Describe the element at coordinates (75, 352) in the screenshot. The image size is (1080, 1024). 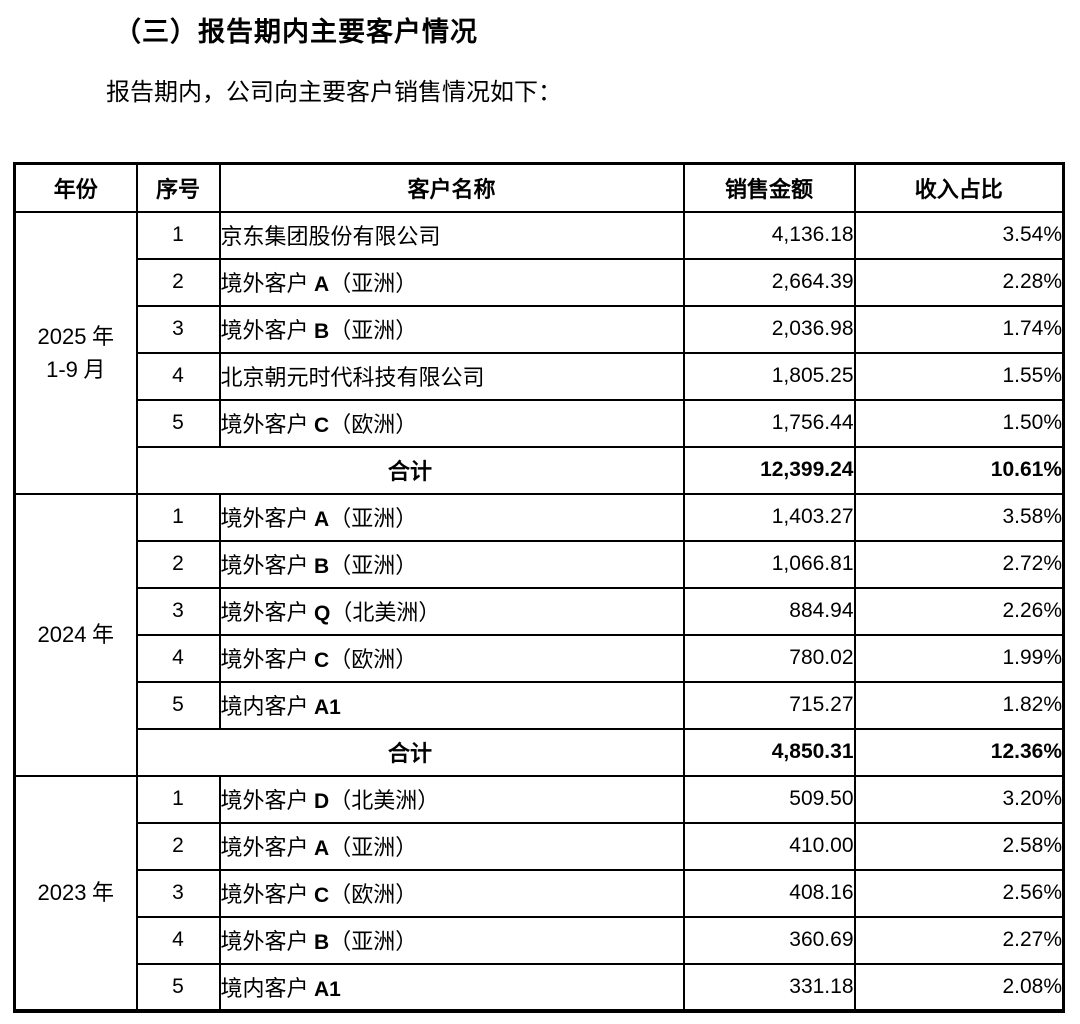
I see `year-cell: 2025 年 1-9 月` at that location.